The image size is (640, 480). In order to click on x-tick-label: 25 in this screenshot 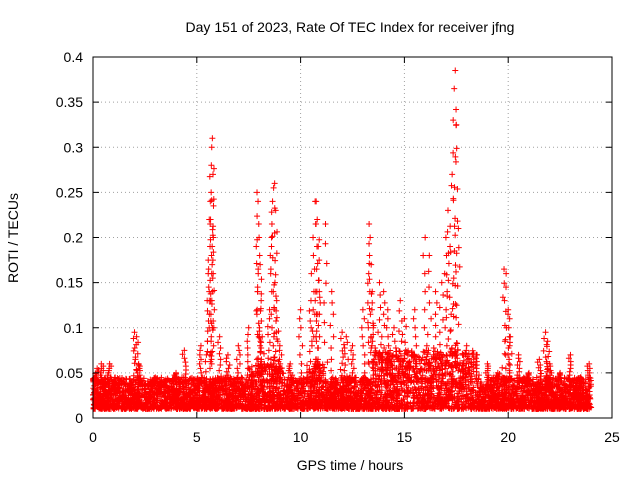, I will do `click(612, 437)`.